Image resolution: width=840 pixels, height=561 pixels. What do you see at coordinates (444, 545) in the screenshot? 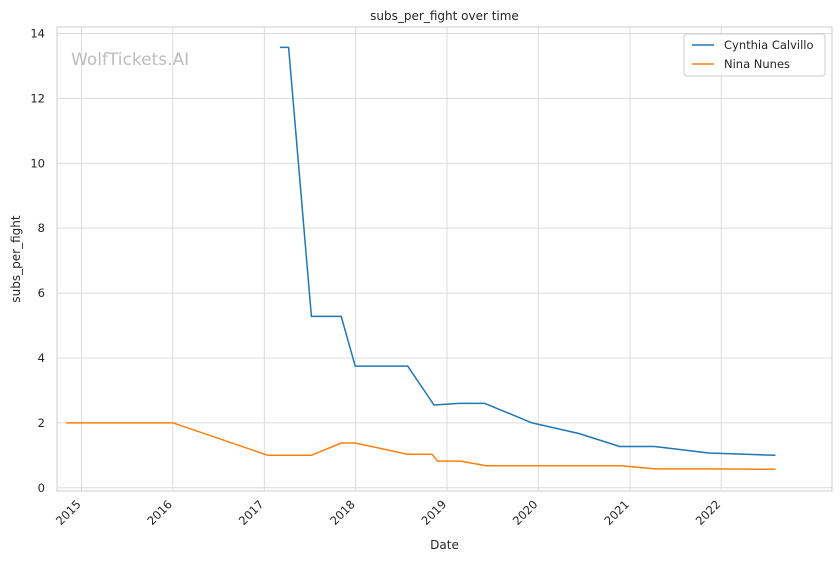
I see `x-axis-title: Date` at bounding box center [444, 545].